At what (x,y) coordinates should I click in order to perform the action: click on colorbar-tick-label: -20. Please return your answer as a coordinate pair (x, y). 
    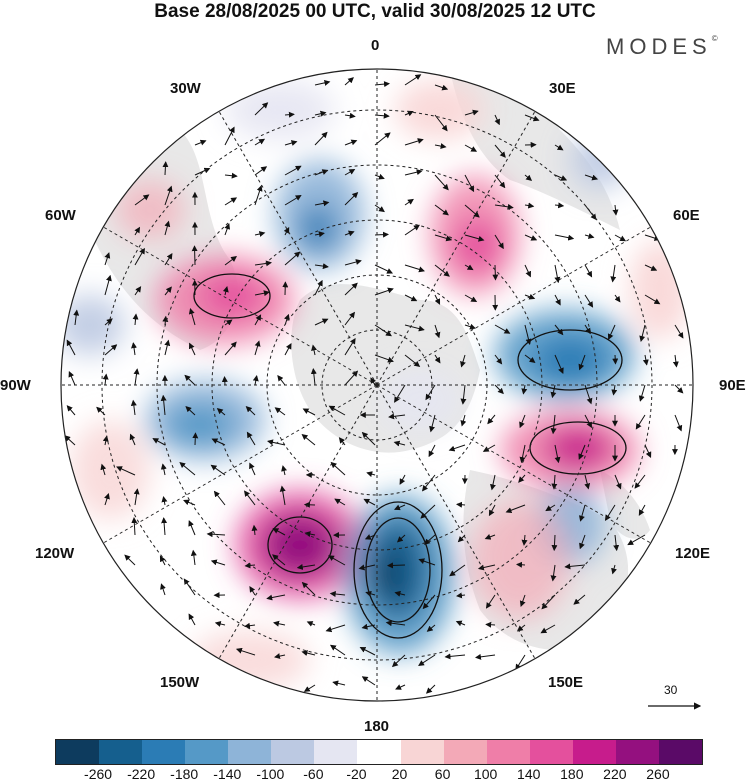
    Looking at the image, I should click on (356, 774).